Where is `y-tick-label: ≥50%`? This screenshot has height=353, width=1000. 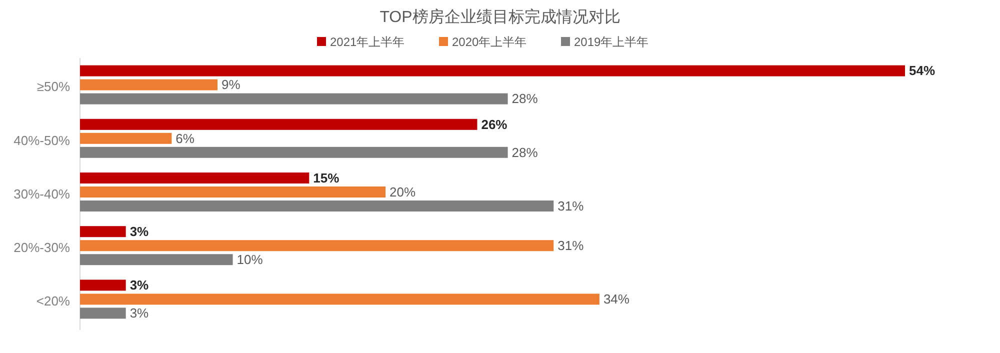
y-tick-label: ≥50% is located at coordinates (53, 86).